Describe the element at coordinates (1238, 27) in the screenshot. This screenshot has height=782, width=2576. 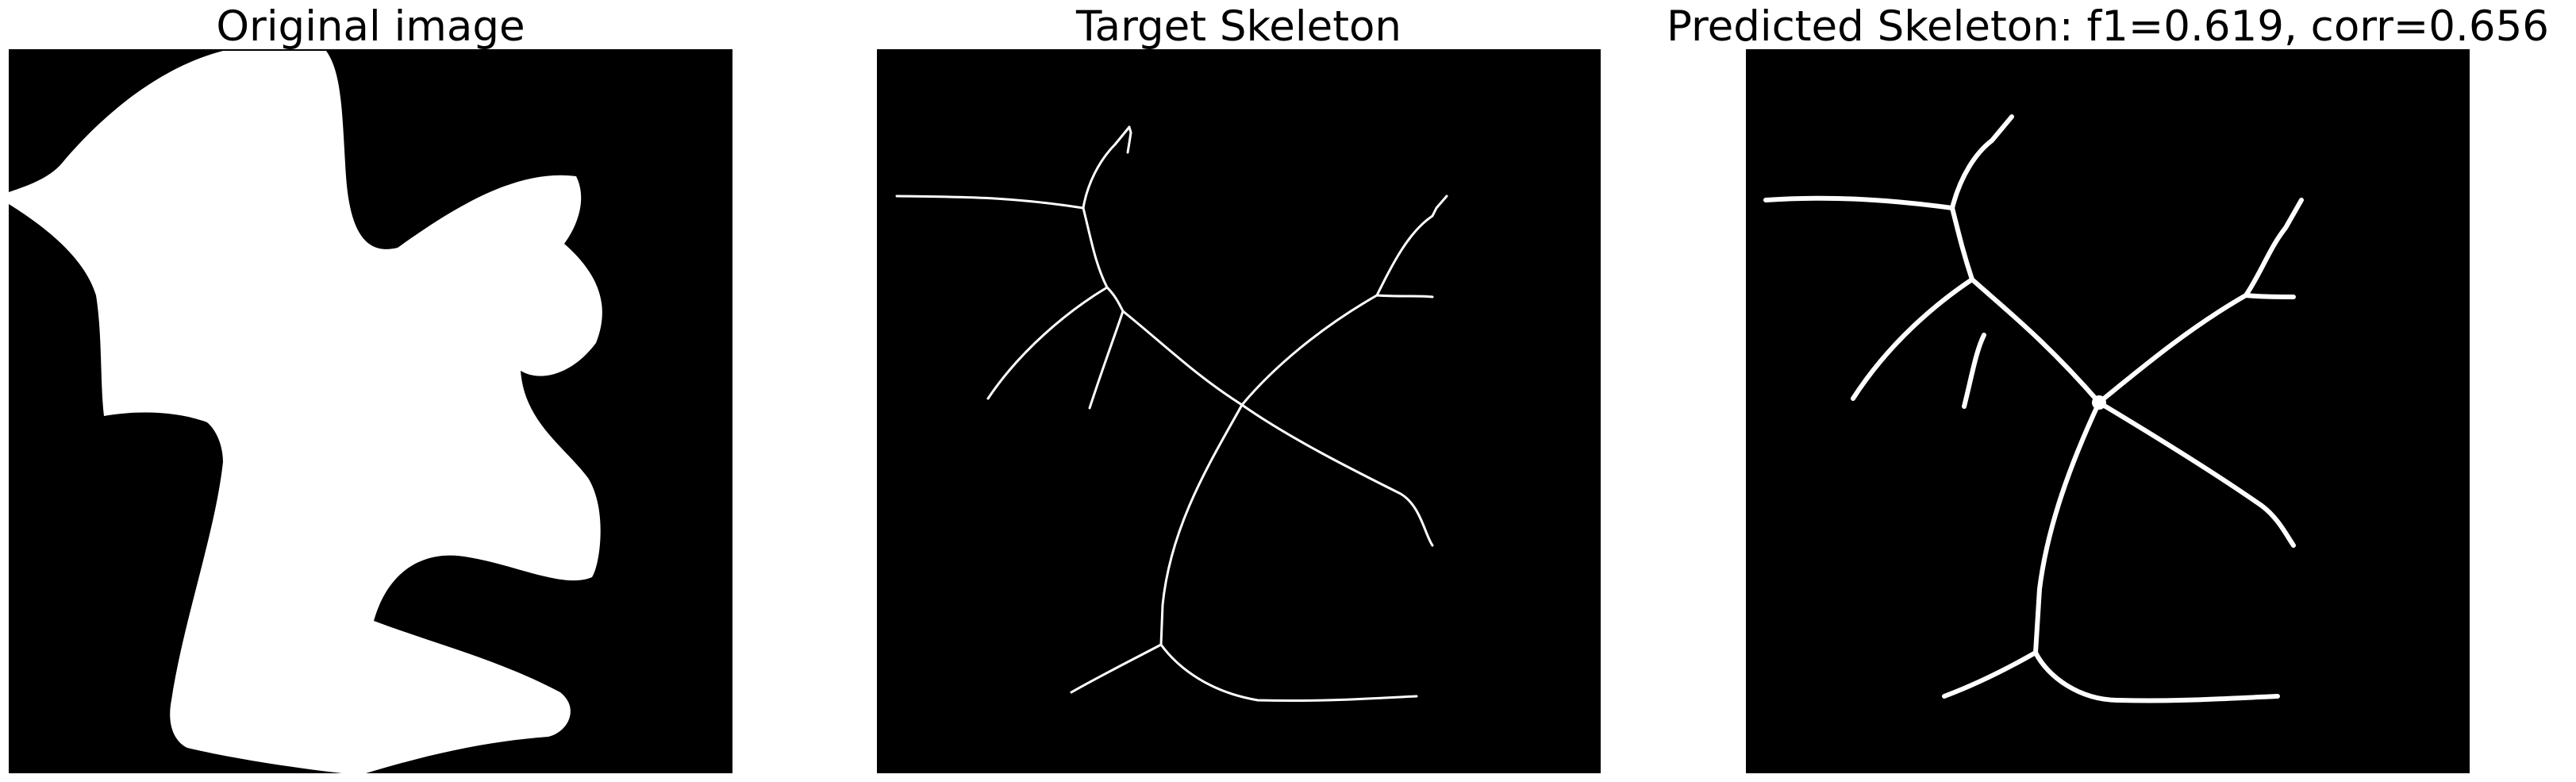
I see `panel-title: Target Skeleton` at that location.